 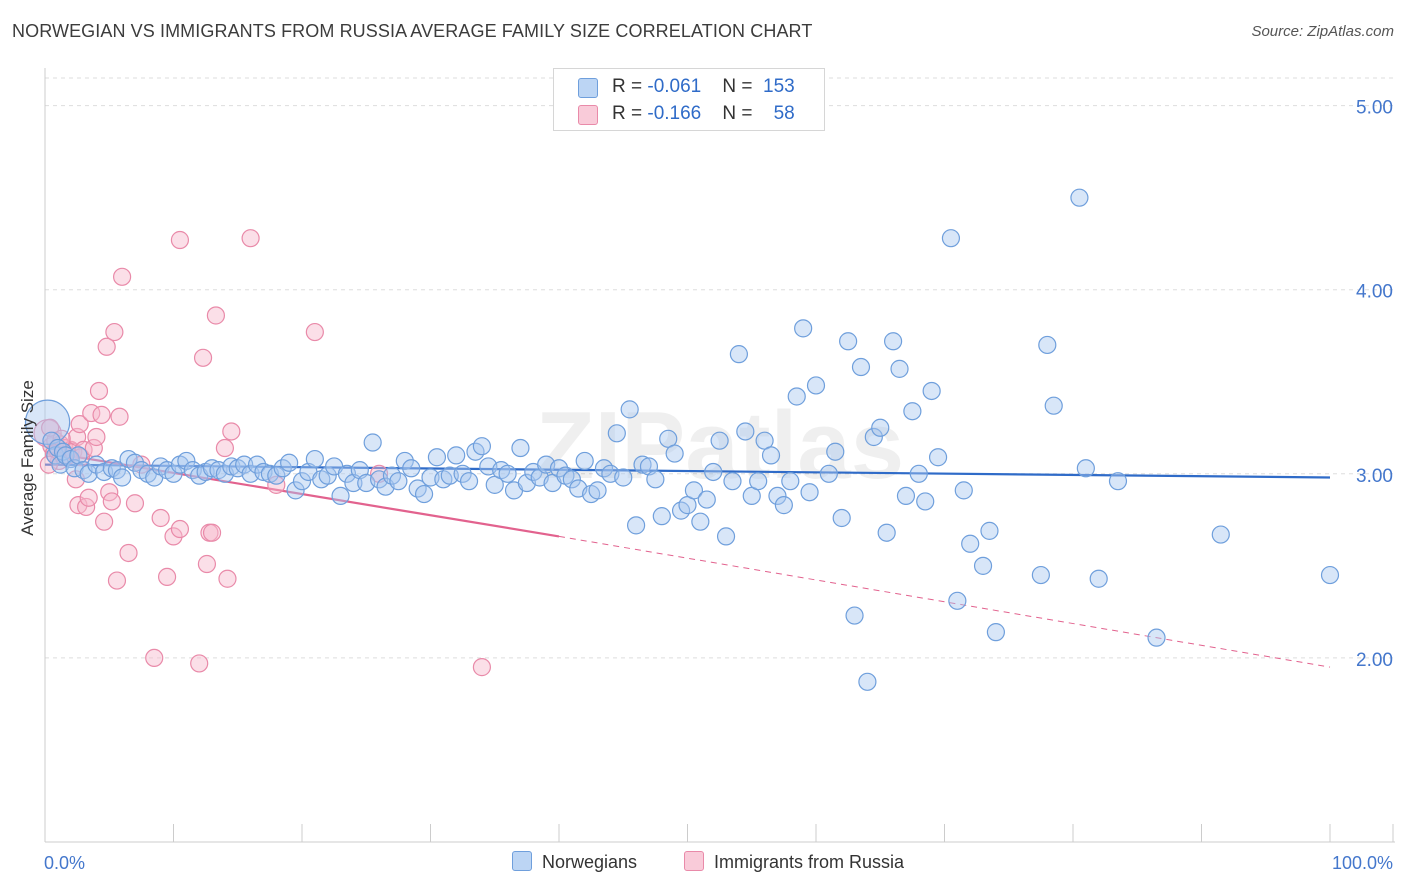 I want to click on x-tick-label: 0.0%, so click(x=64, y=863).